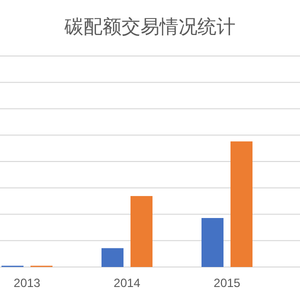 The image size is (300, 300). Describe the element at coordinates (27, 283) in the screenshot. I see `x-tick-label: 2013` at that location.